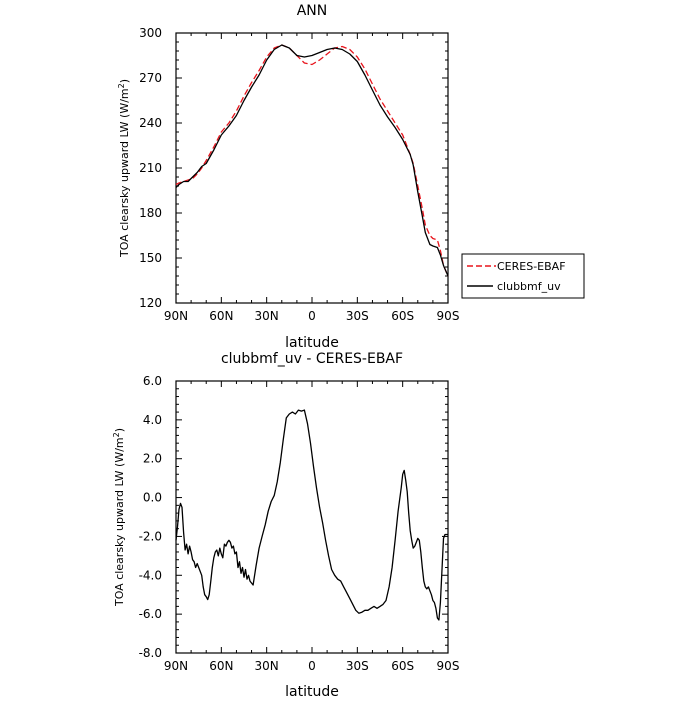 This screenshot has width=700, height=705. I want to click on y-tick-label: 240, so click(150, 123).